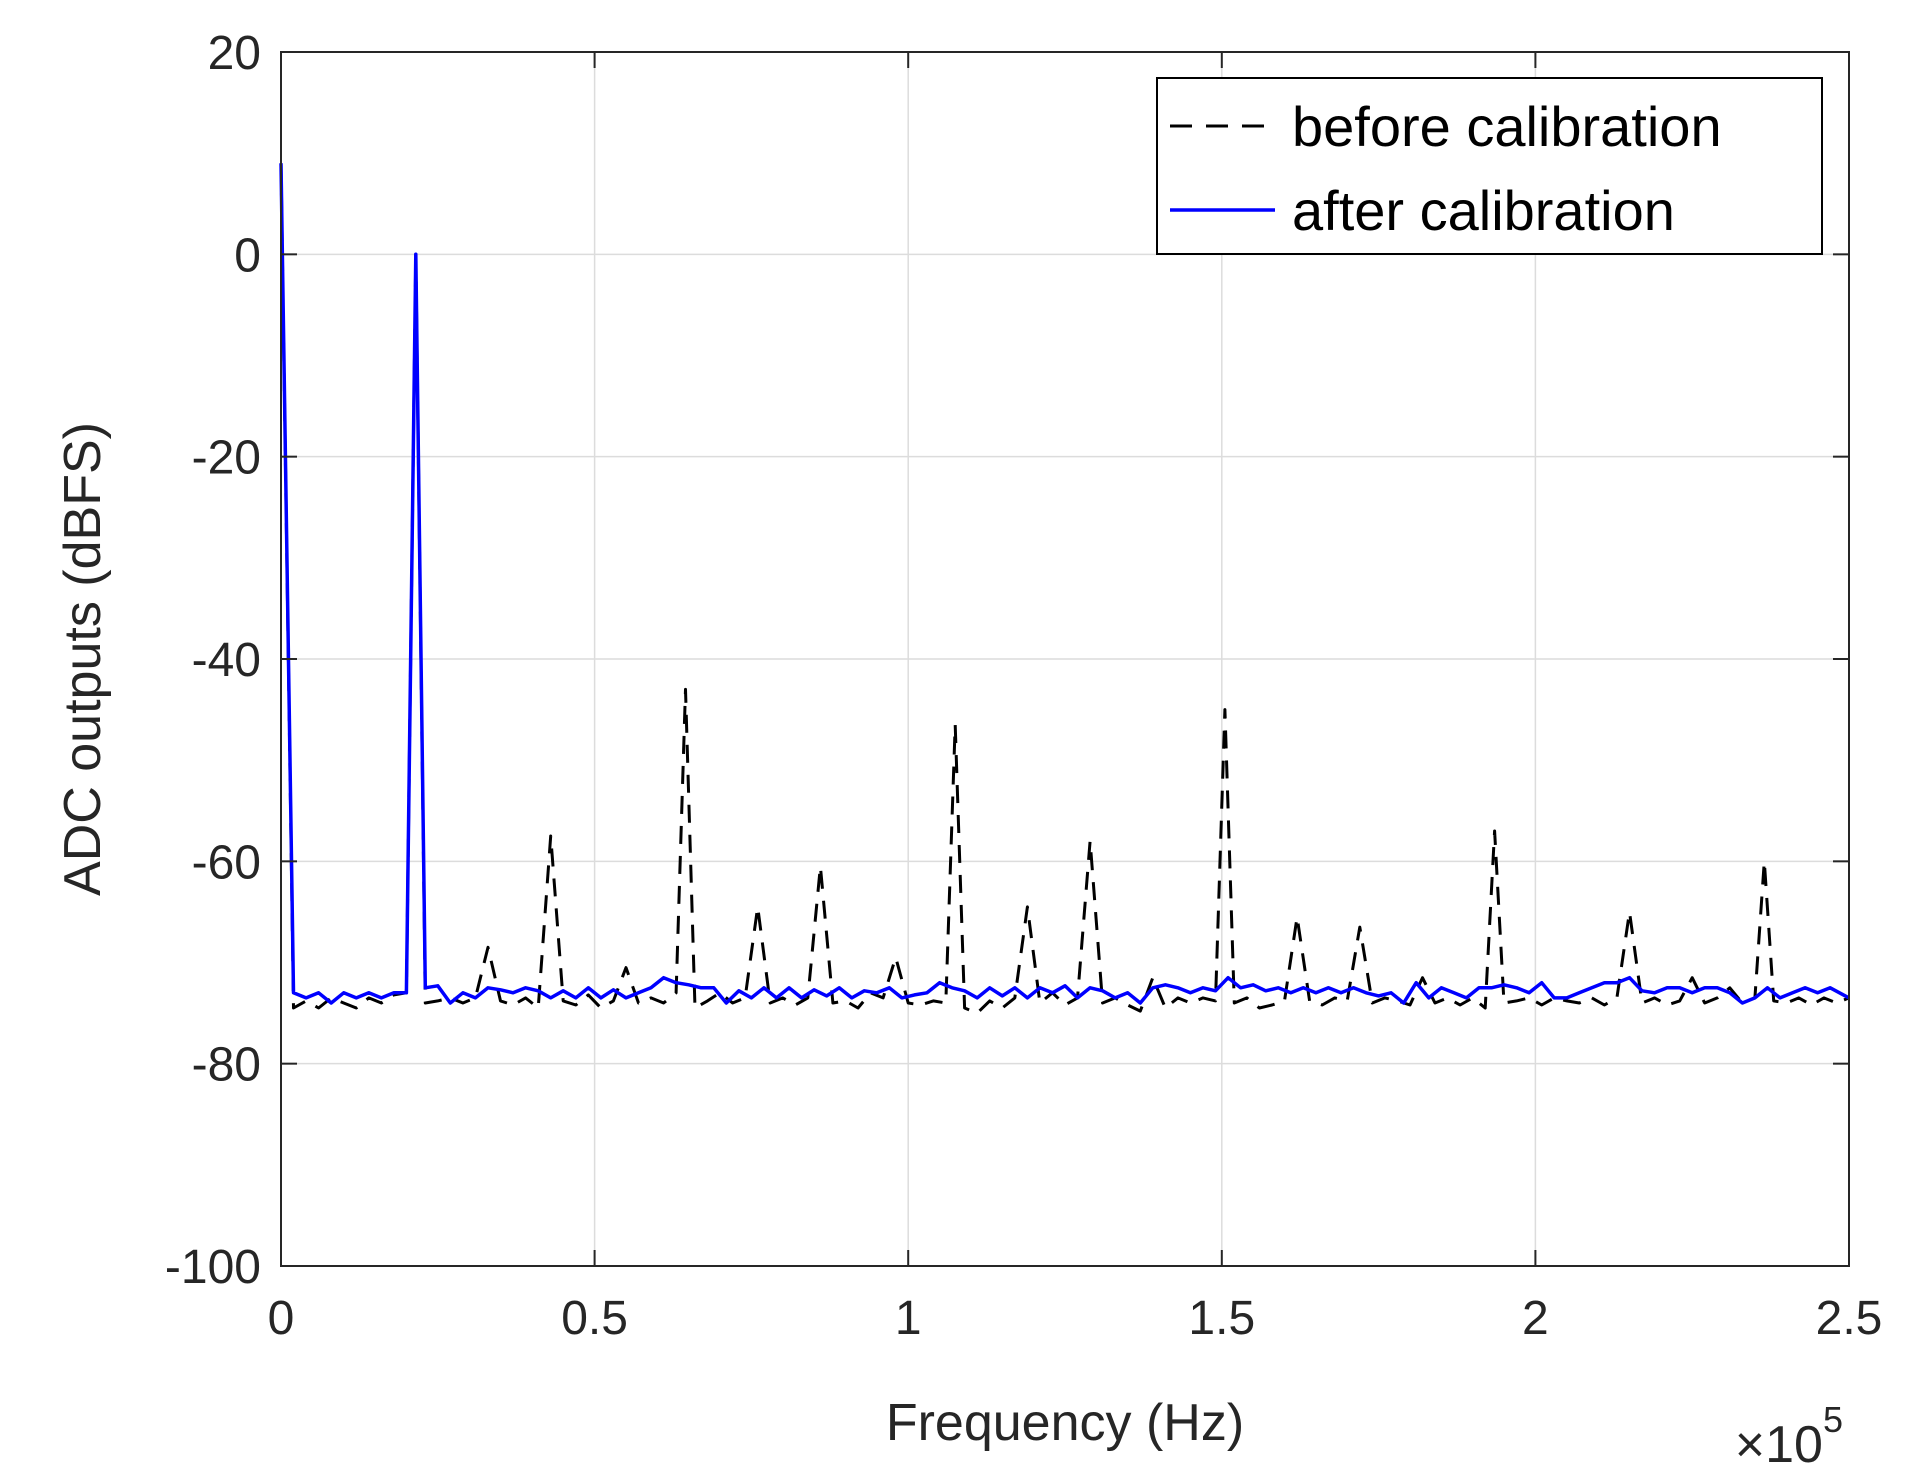 The image size is (1912, 1478). What do you see at coordinates (226, 458) in the screenshot?
I see `y-tick-label: -20` at bounding box center [226, 458].